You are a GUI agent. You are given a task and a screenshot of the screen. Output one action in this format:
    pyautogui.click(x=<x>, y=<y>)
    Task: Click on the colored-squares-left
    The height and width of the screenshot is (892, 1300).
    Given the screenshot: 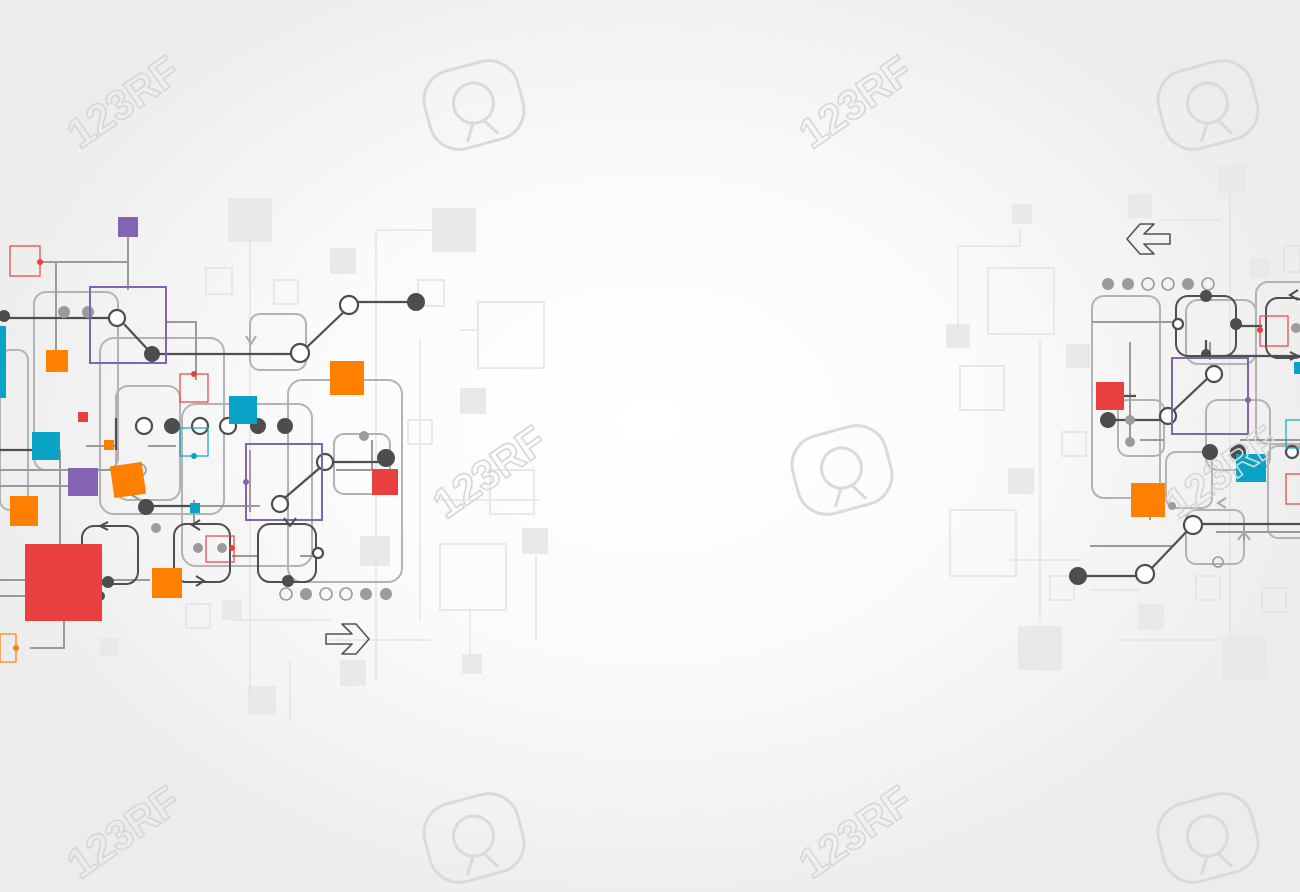 What is the action you would take?
    pyautogui.click(x=199, y=419)
    